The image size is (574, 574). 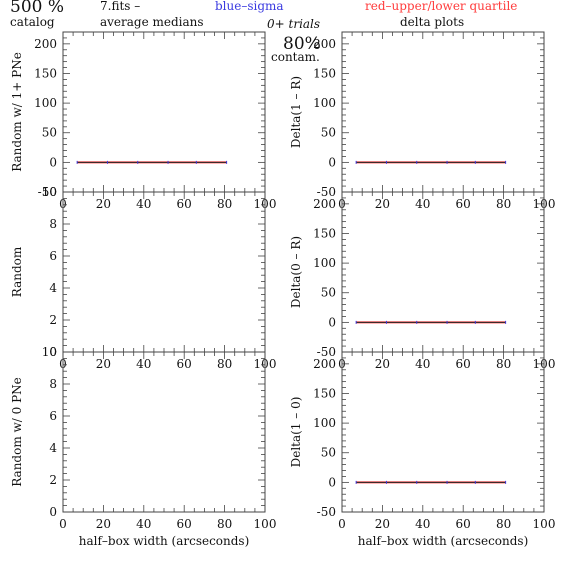 I want to click on trials-label: 0+ trials, so click(x=293, y=24).